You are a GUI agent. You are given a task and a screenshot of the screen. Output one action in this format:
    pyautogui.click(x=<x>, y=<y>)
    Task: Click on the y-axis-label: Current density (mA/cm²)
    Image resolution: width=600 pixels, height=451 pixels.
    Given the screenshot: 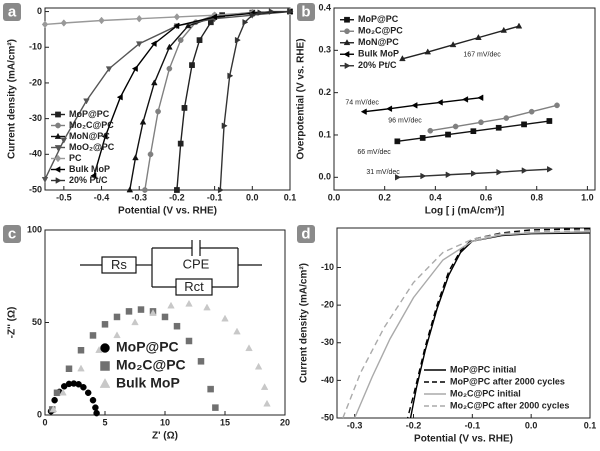 What is the action you would take?
    pyautogui.click(x=12, y=99)
    